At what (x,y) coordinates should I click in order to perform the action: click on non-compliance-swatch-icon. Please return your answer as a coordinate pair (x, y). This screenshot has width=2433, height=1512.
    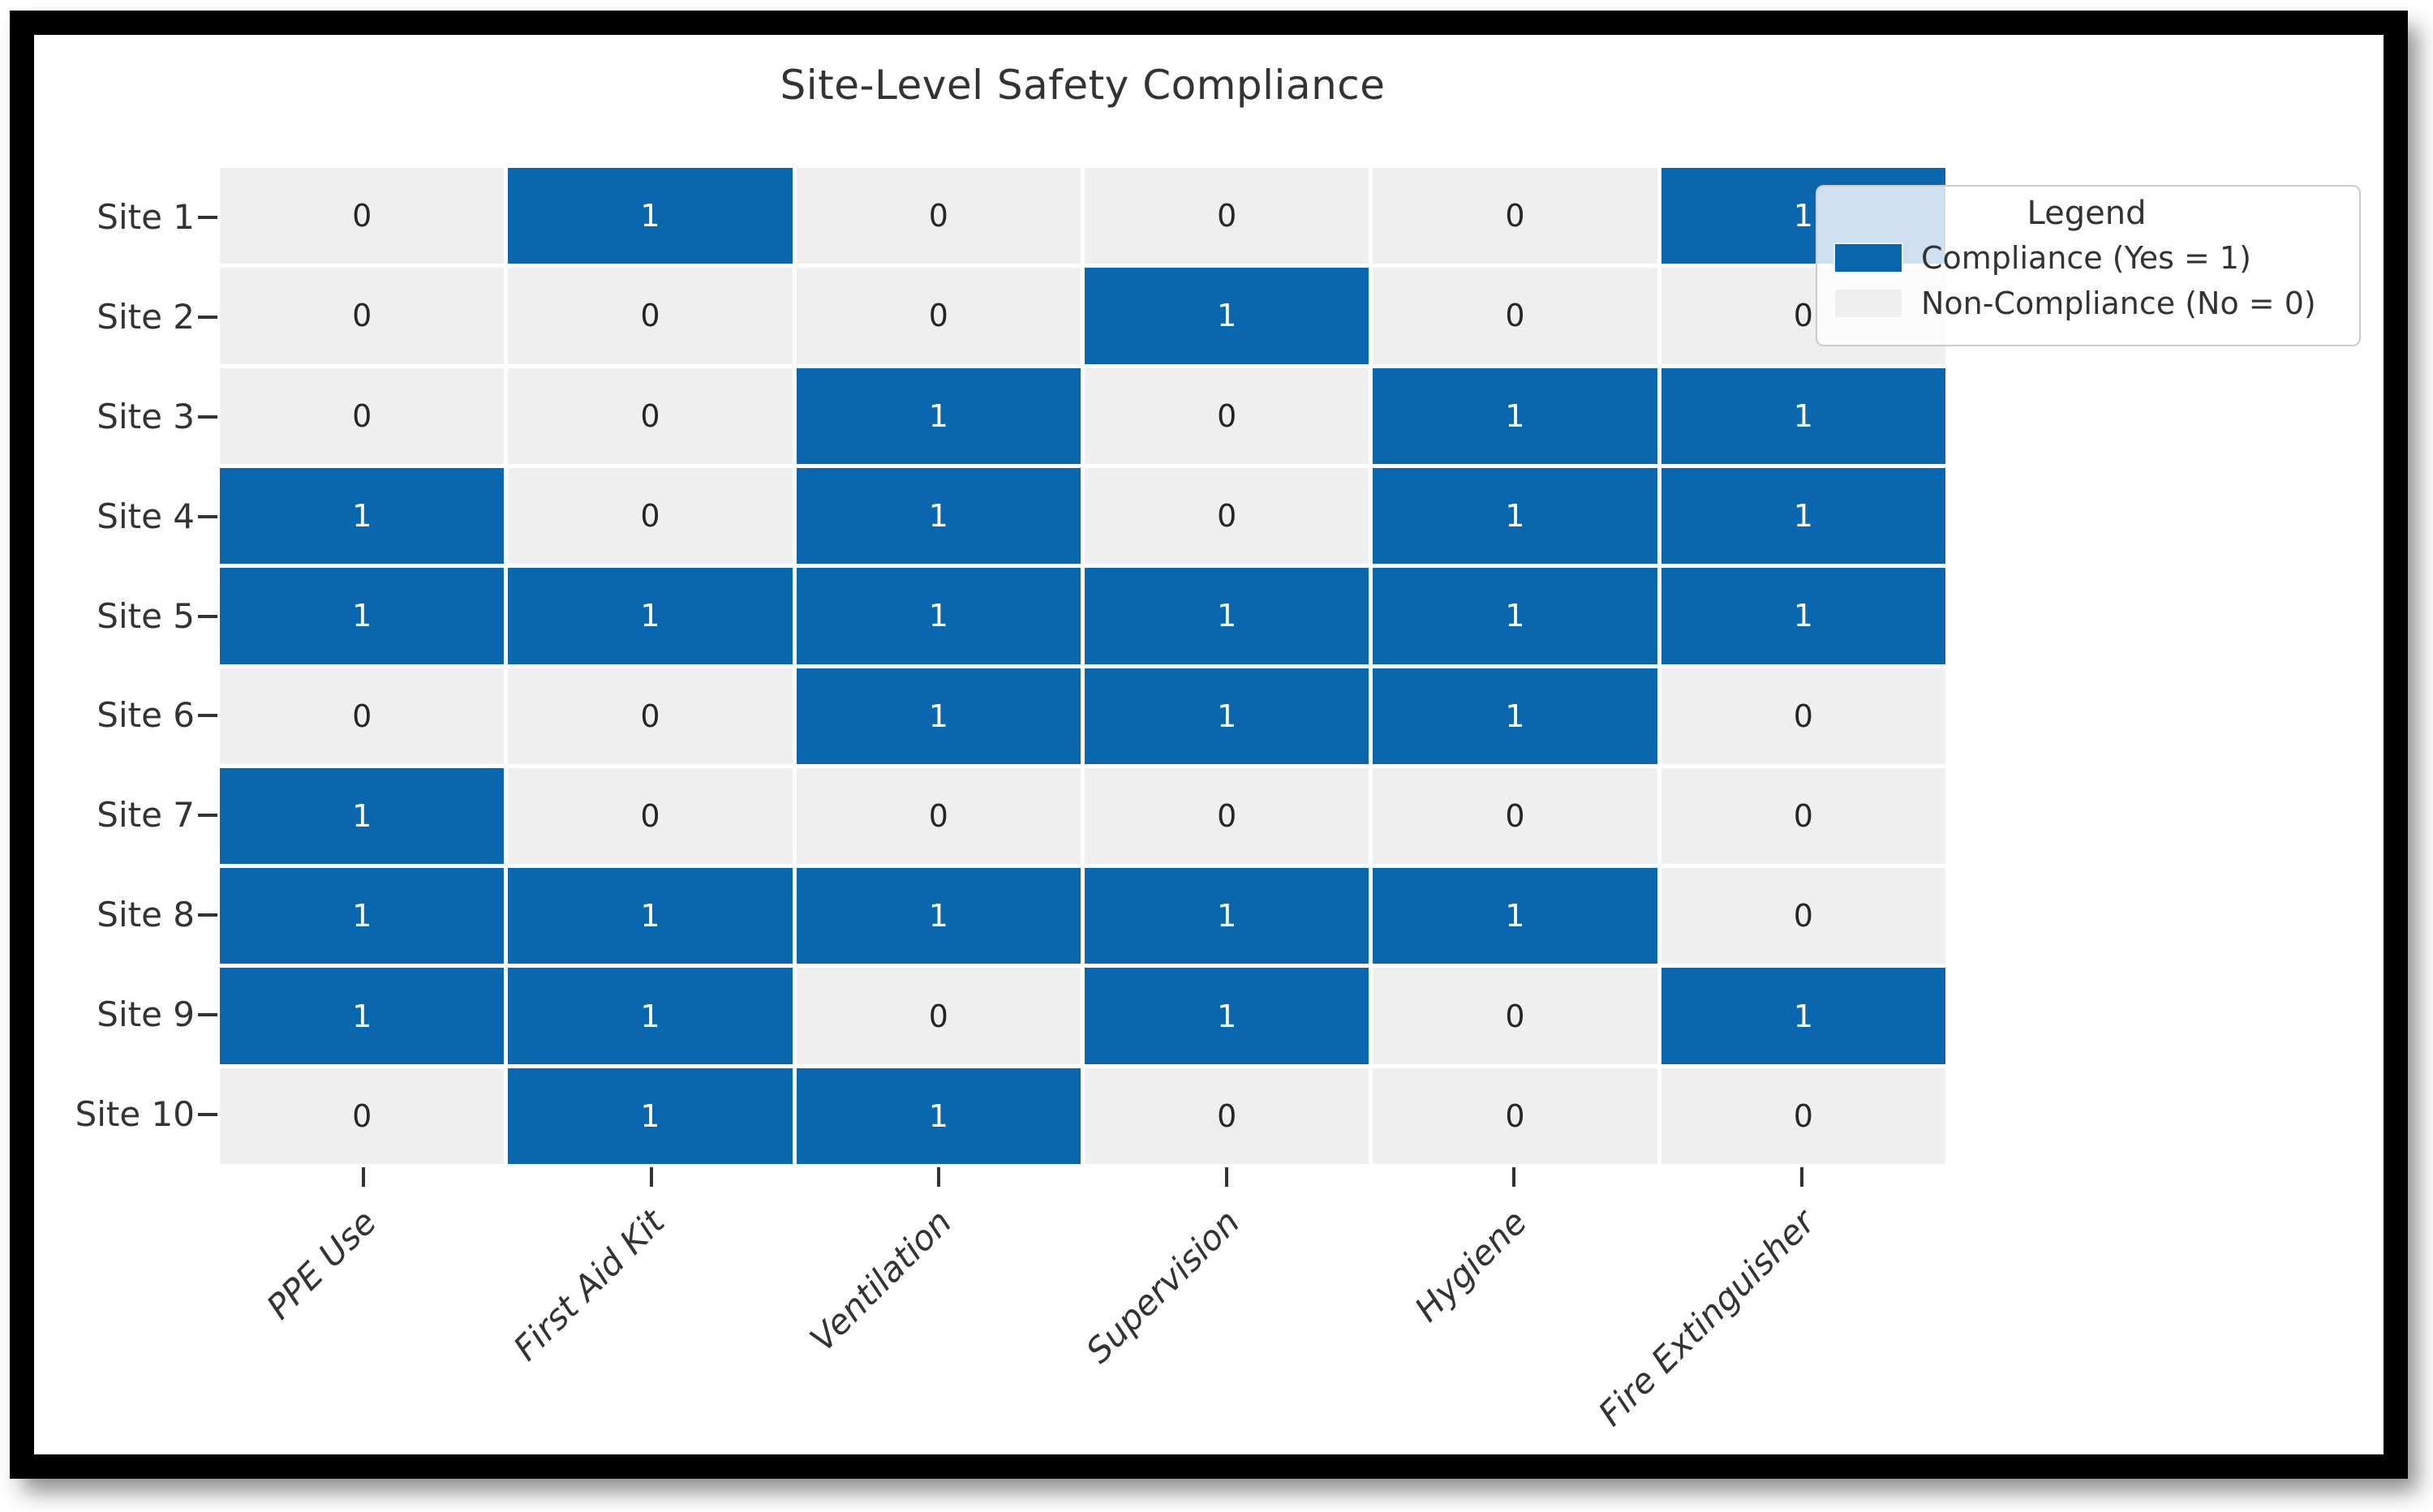
    Looking at the image, I should click on (1868, 303).